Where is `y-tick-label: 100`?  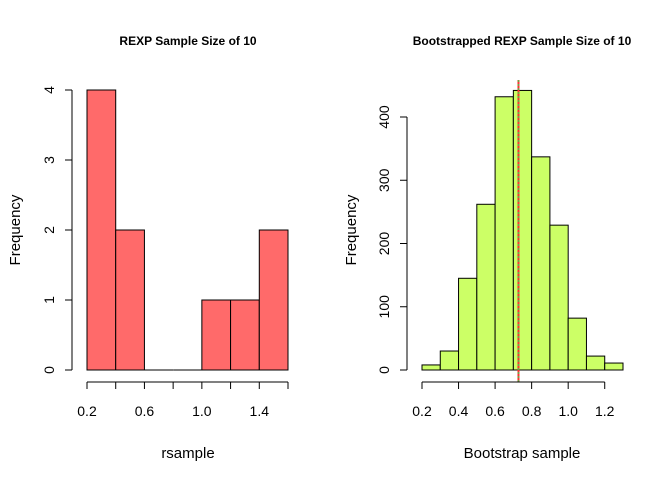
y-tick-label: 100 is located at coordinates (384, 307).